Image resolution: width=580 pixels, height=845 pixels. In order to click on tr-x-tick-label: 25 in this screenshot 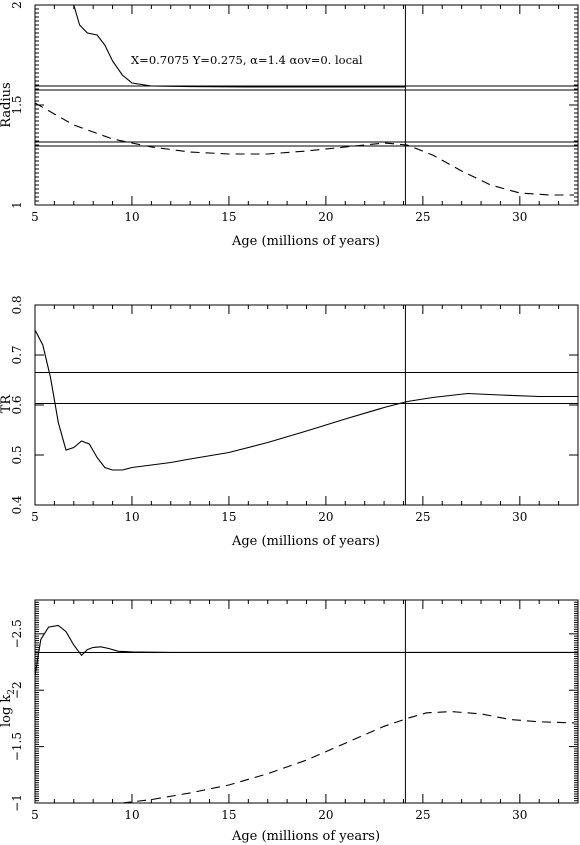, I will do `click(422, 517)`.